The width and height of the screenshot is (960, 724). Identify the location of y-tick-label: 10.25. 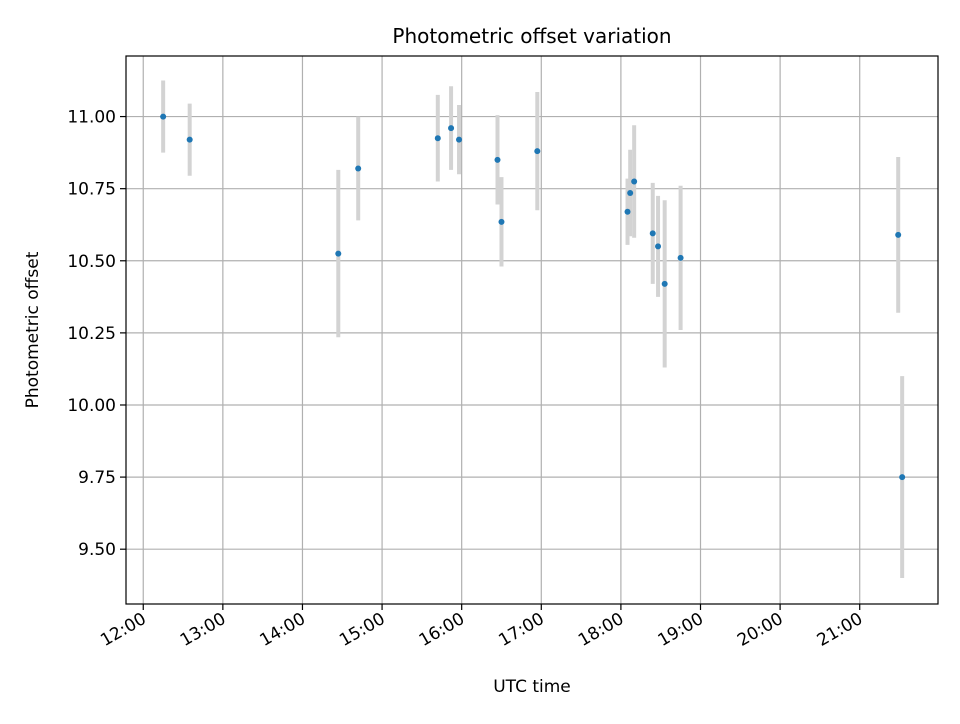
(91, 334).